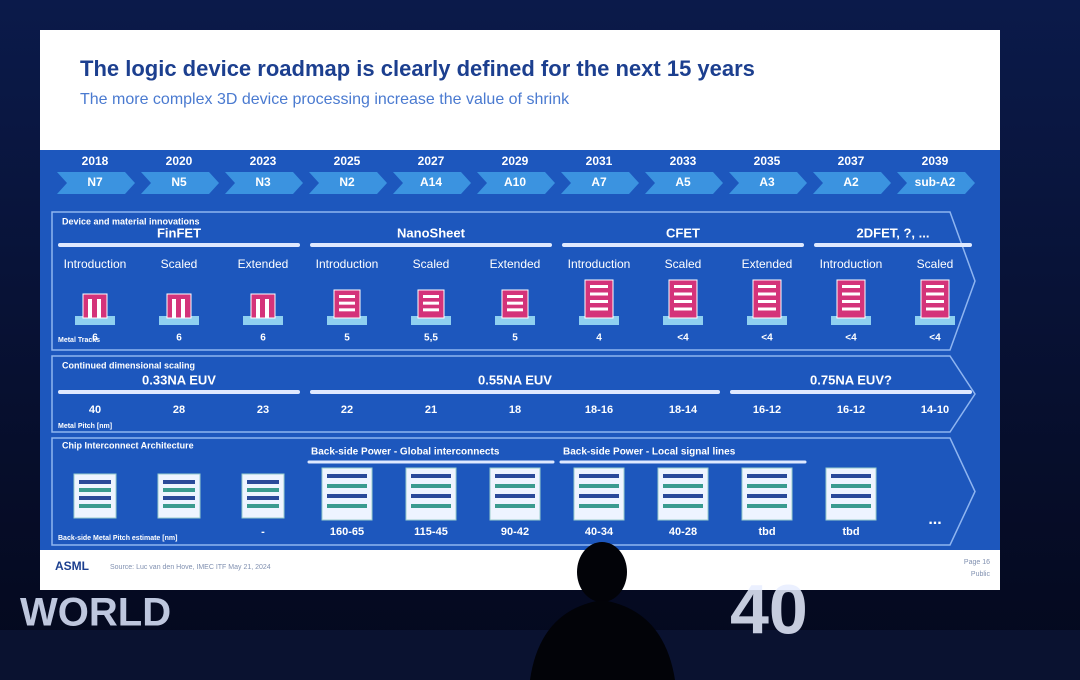 The height and width of the screenshot is (680, 1080). I want to click on section-label: Device and material innovations, so click(131, 221).